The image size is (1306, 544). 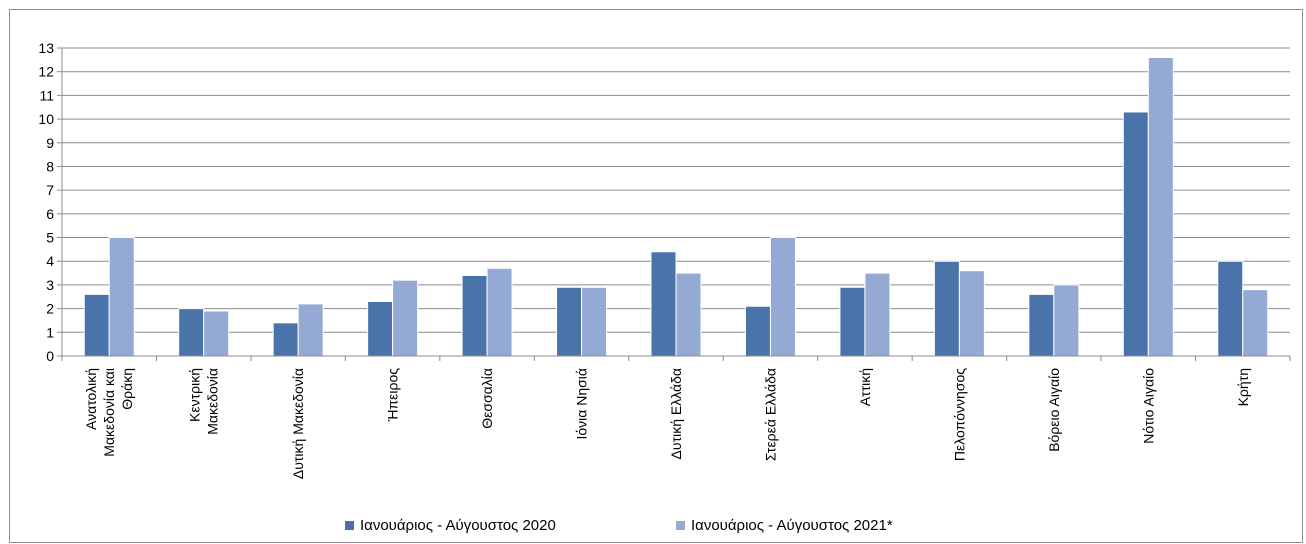 What do you see at coordinates (213, 401) in the screenshot?
I see `x-category-label-line: Μακεδονία` at bounding box center [213, 401].